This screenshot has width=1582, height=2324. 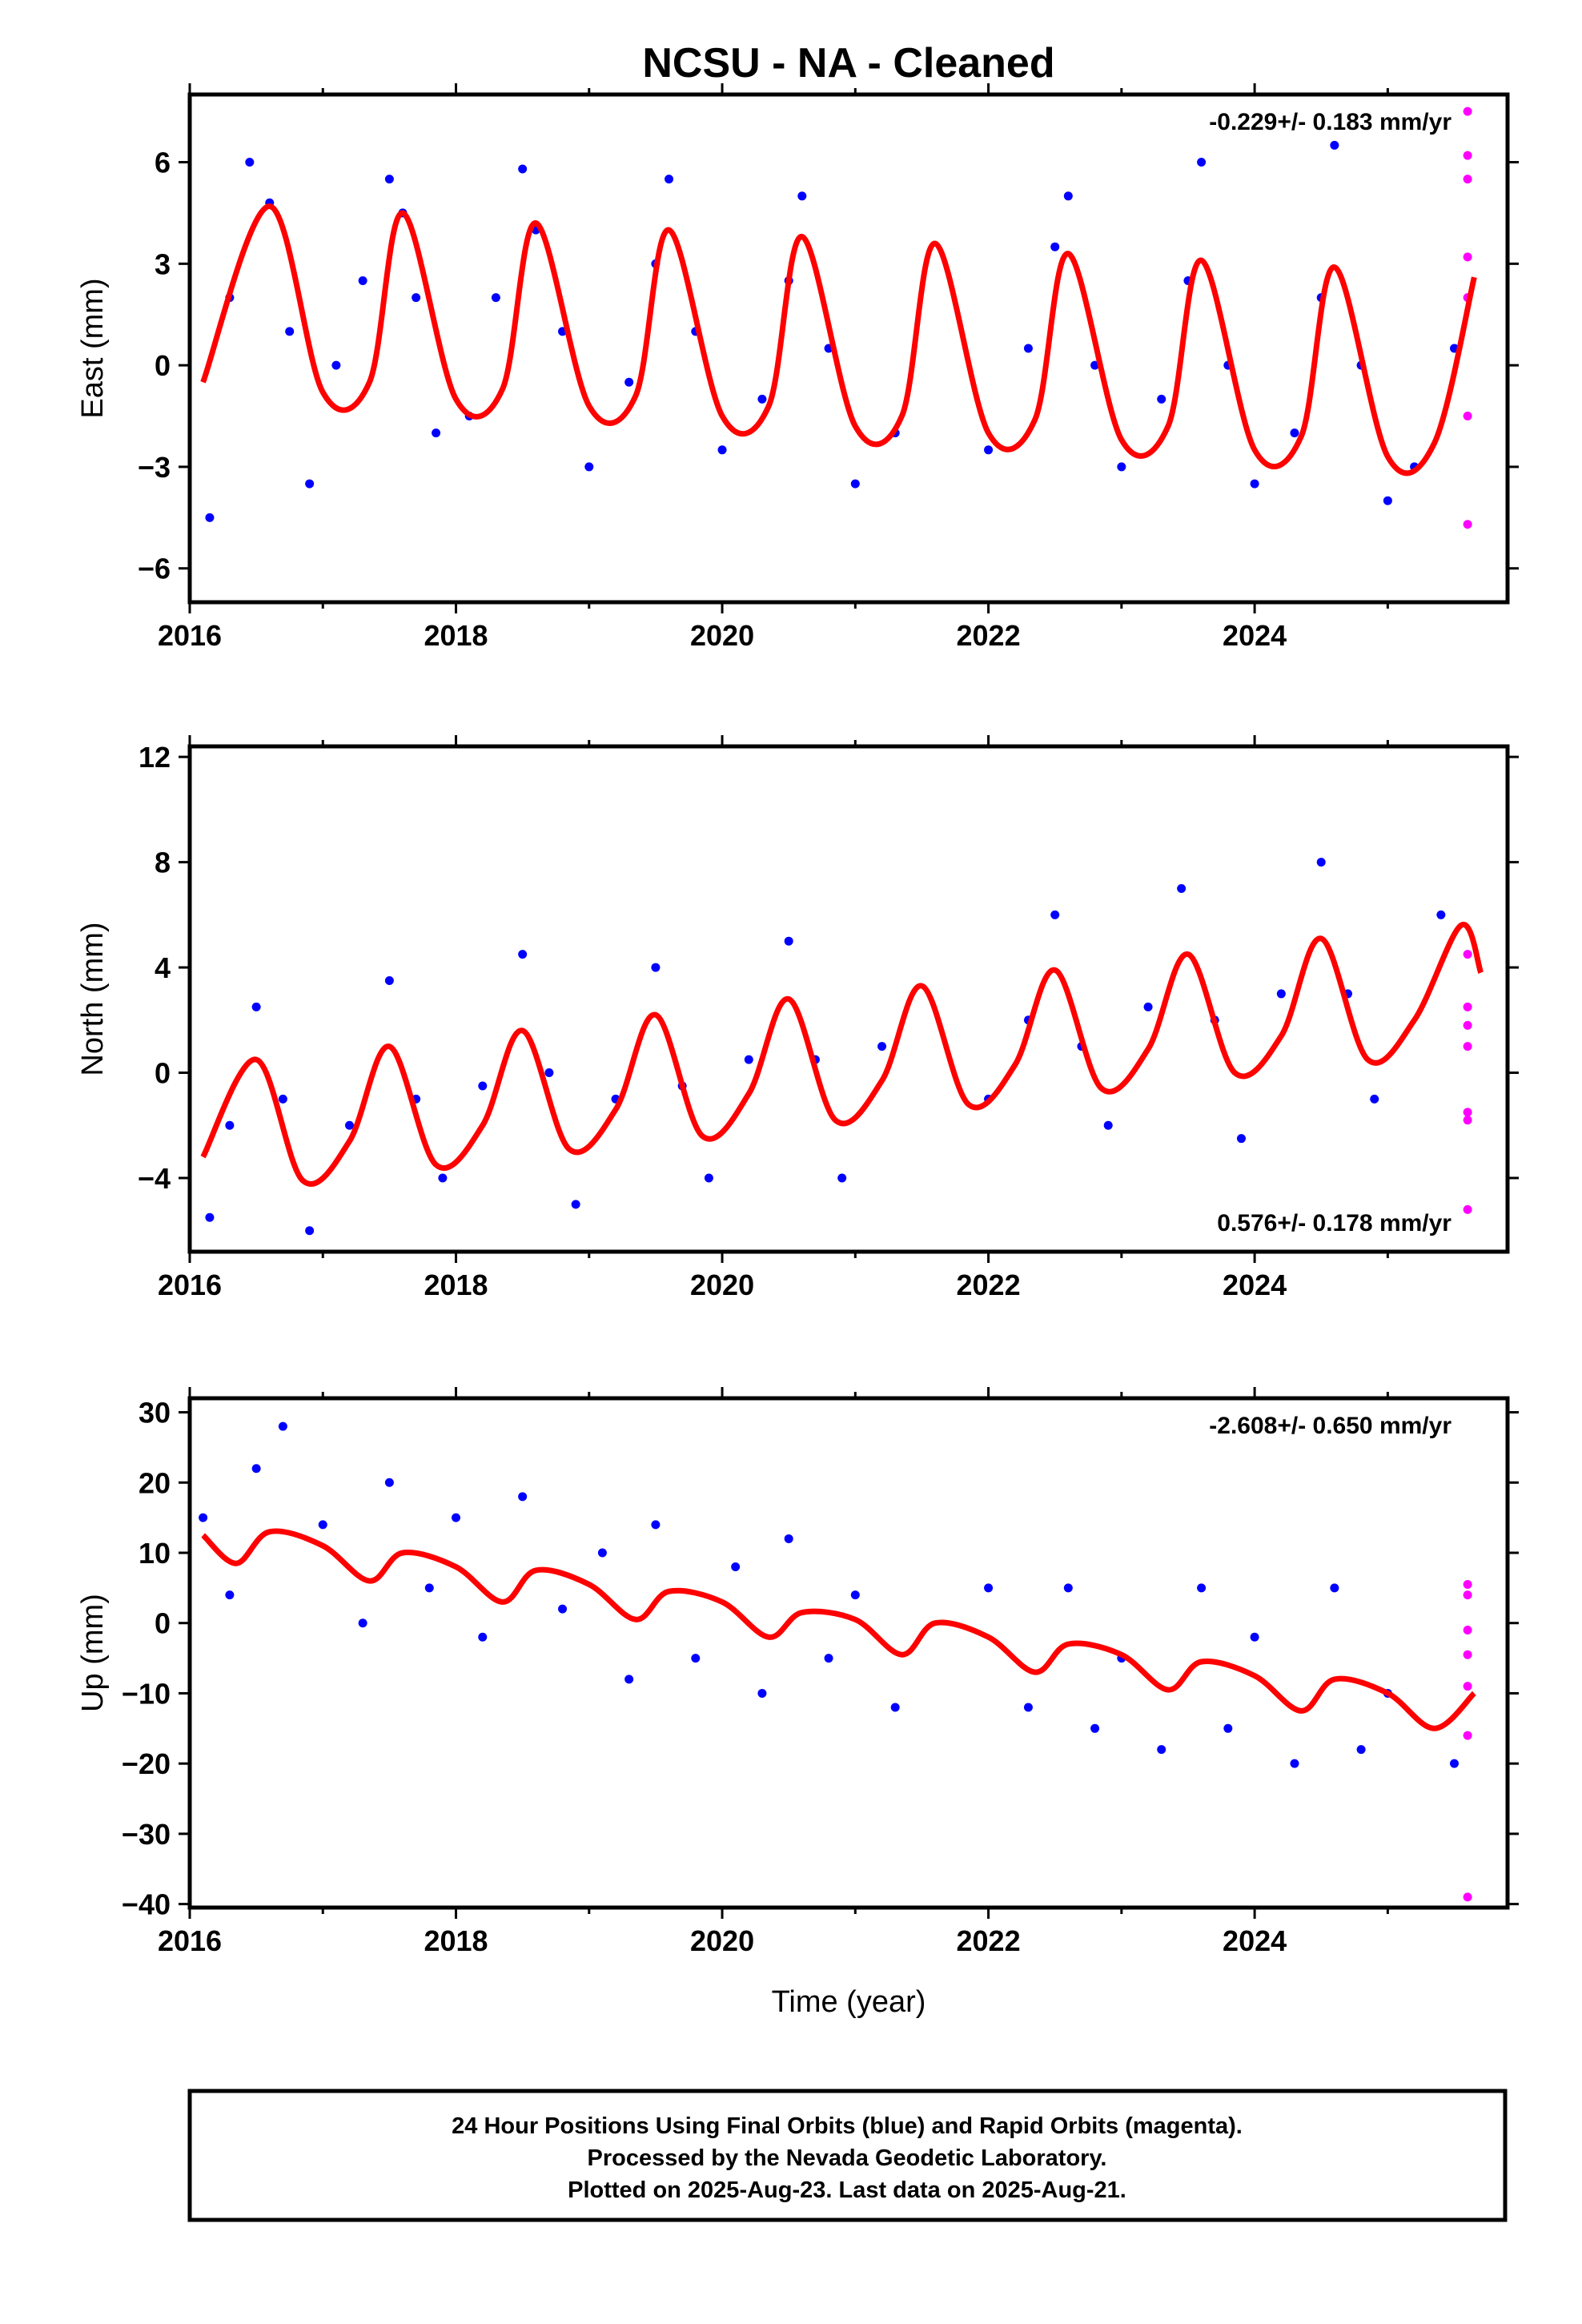 I want to click on x-axis-label: Time (year), so click(x=849, y=2002).